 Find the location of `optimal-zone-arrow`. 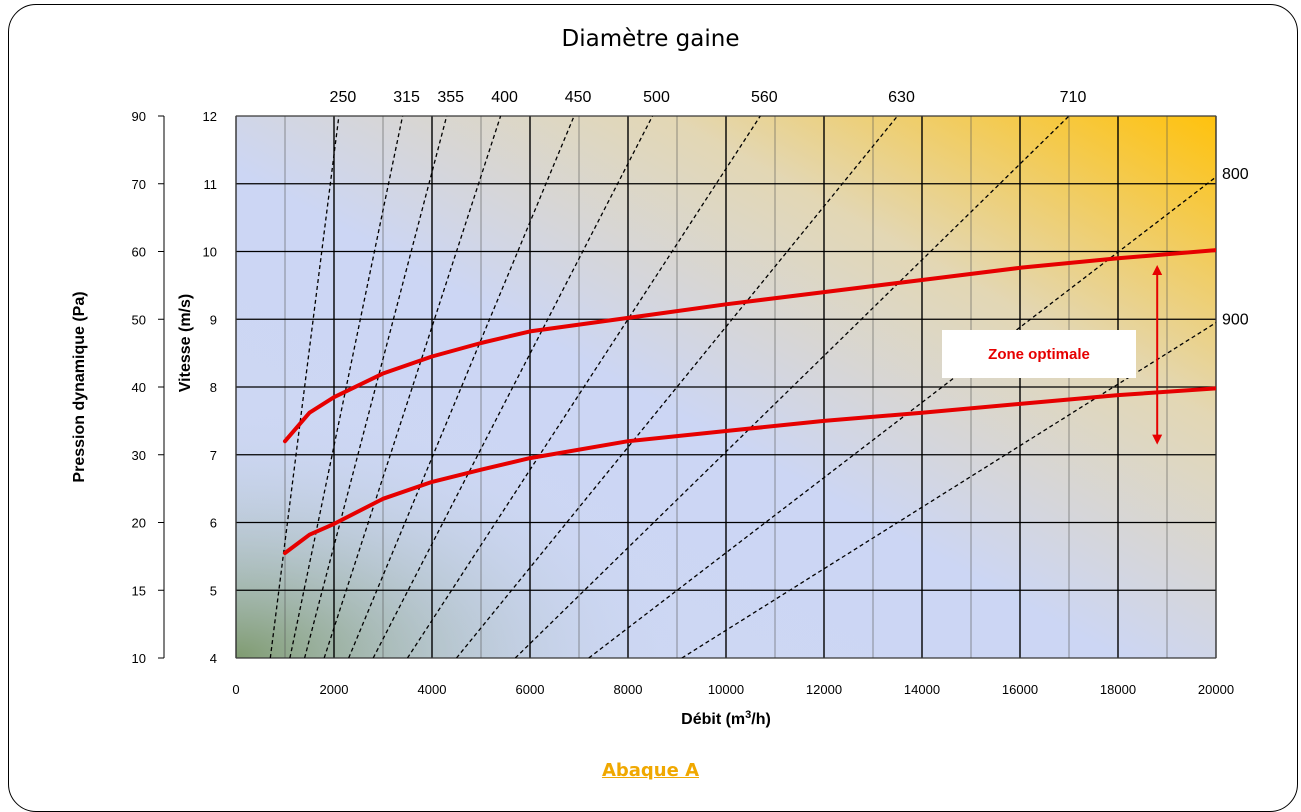

optimal-zone-arrow is located at coordinates (1157, 355).